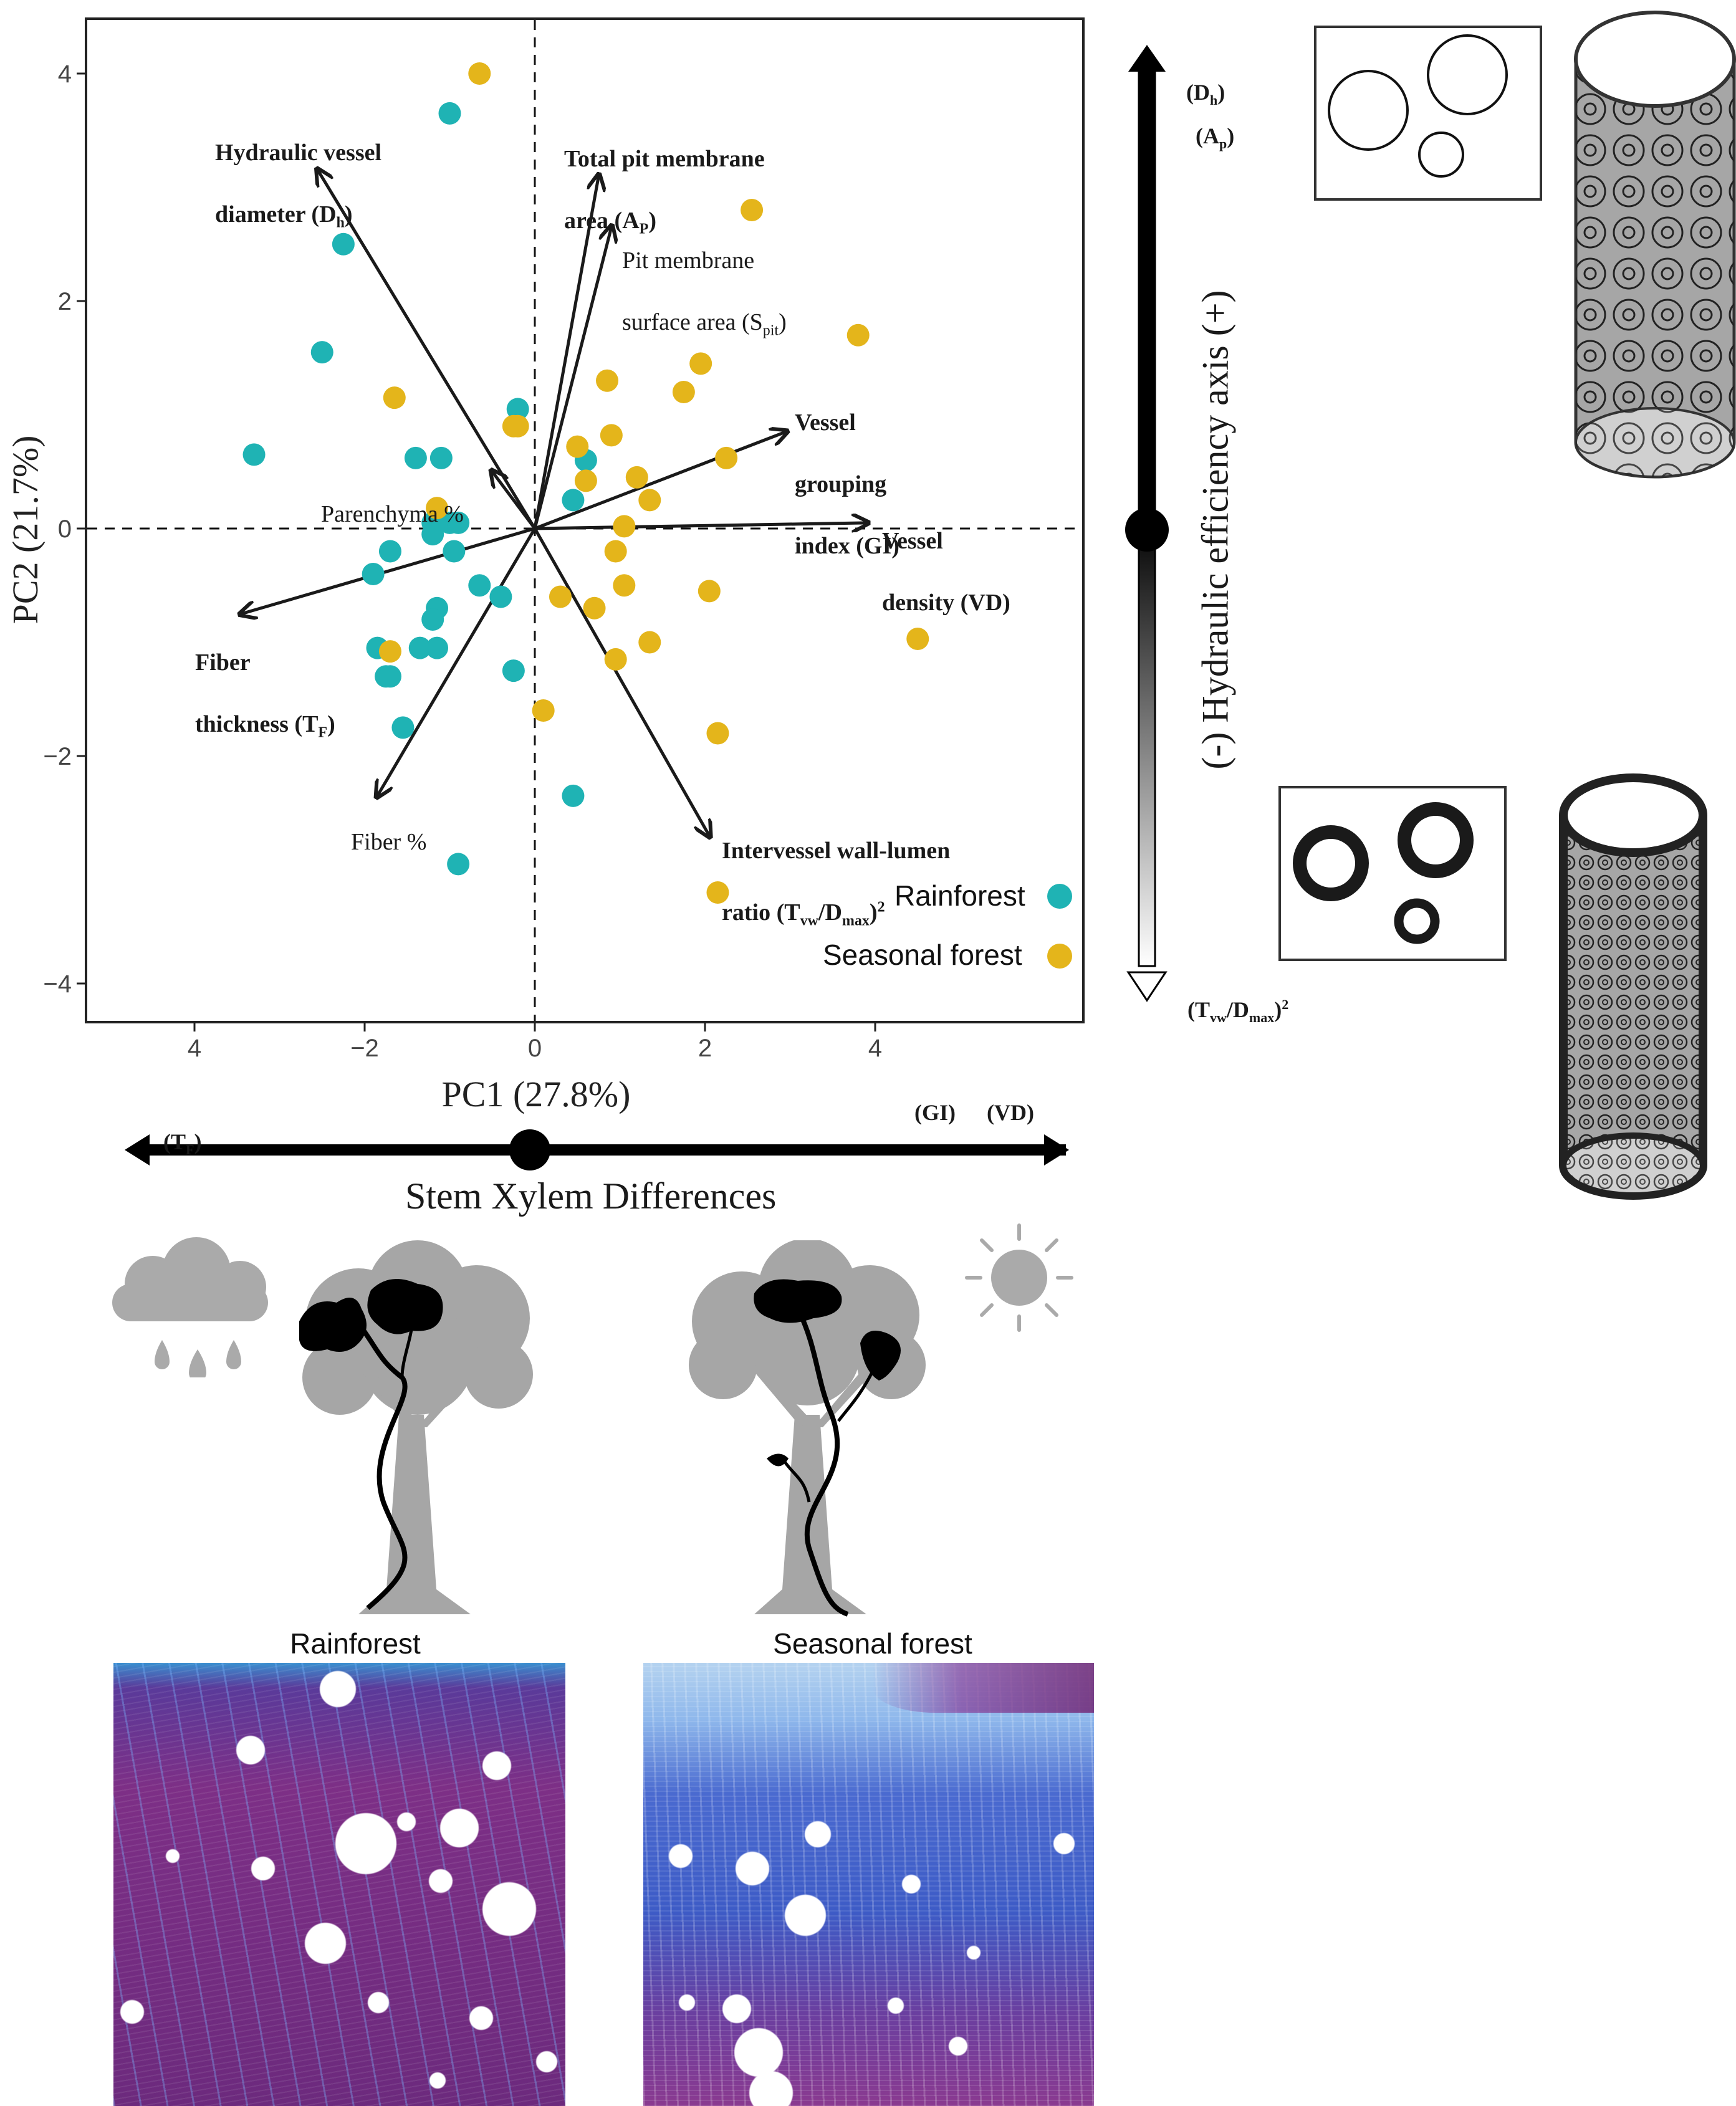 The height and width of the screenshot is (2106, 1736). I want to click on loading-label-dh-sub: h, so click(340, 223).